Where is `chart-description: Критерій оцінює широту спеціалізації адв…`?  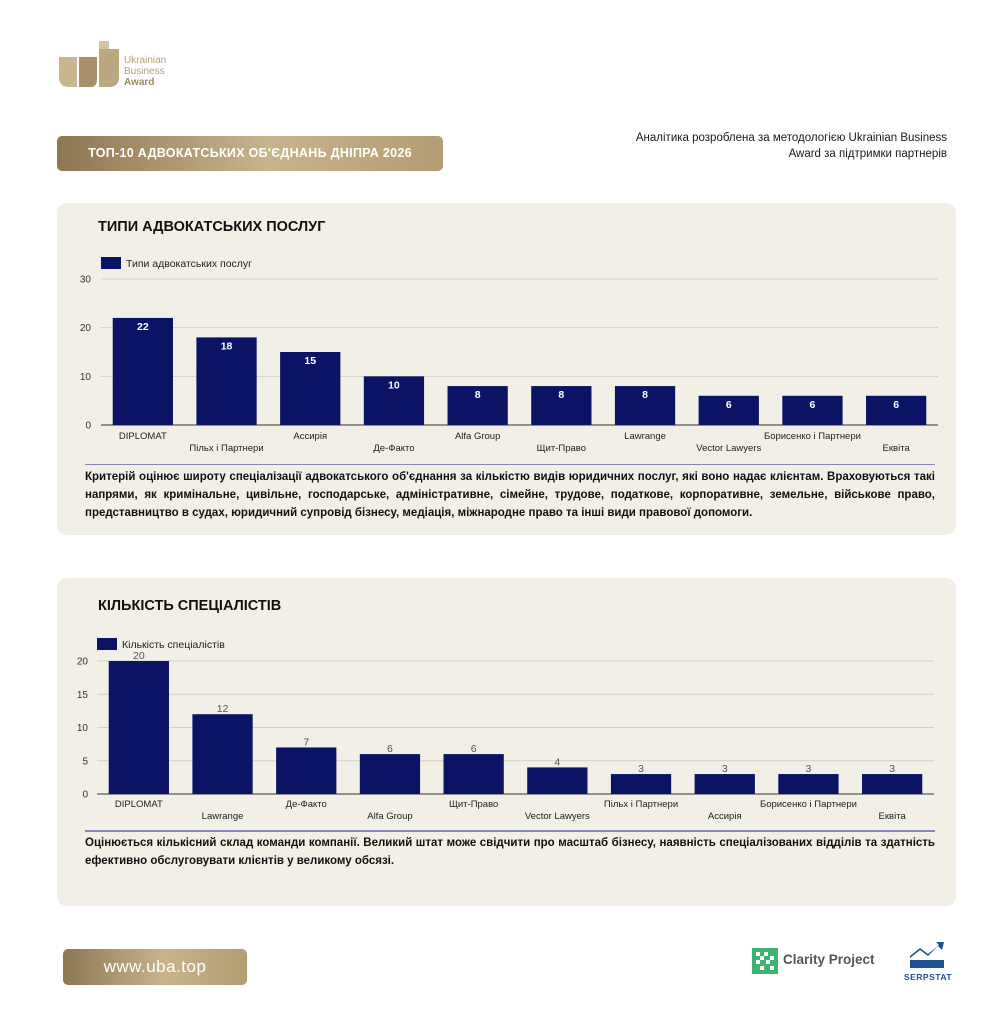
chart-description: Критерій оцінює широту спеціалізації адв… is located at coordinates (510, 495).